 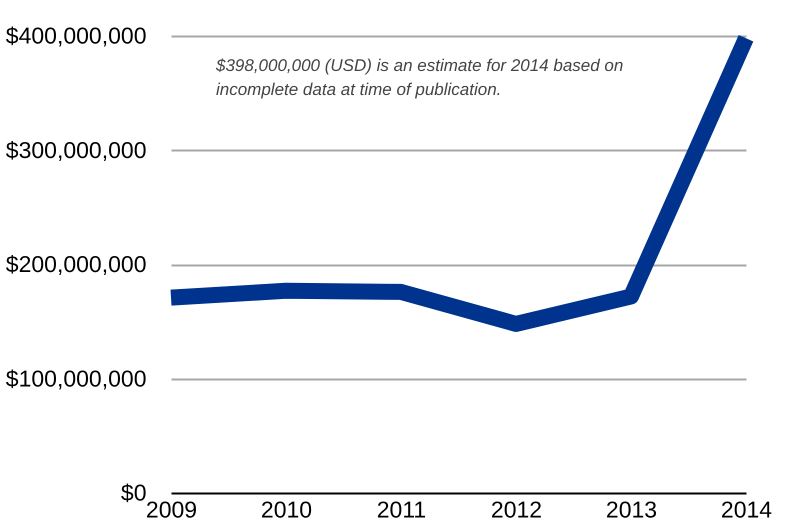 What do you see at coordinates (632, 509) in the screenshot?
I see `x-tick-label: 2013` at bounding box center [632, 509].